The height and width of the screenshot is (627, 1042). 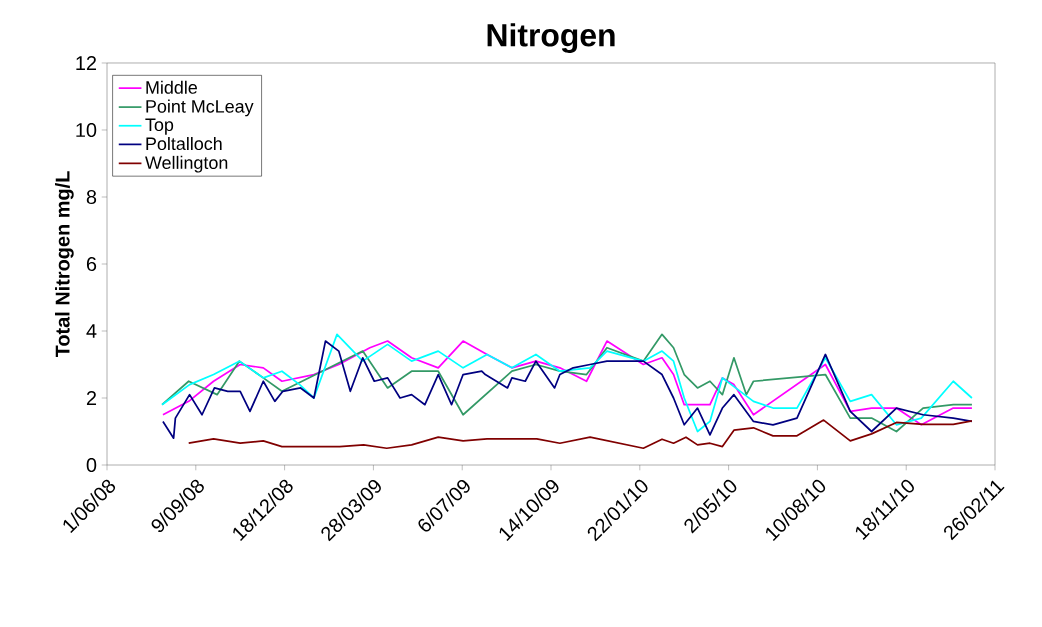 What do you see at coordinates (86, 130) in the screenshot?
I see `y-tick-label: 10` at bounding box center [86, 130].